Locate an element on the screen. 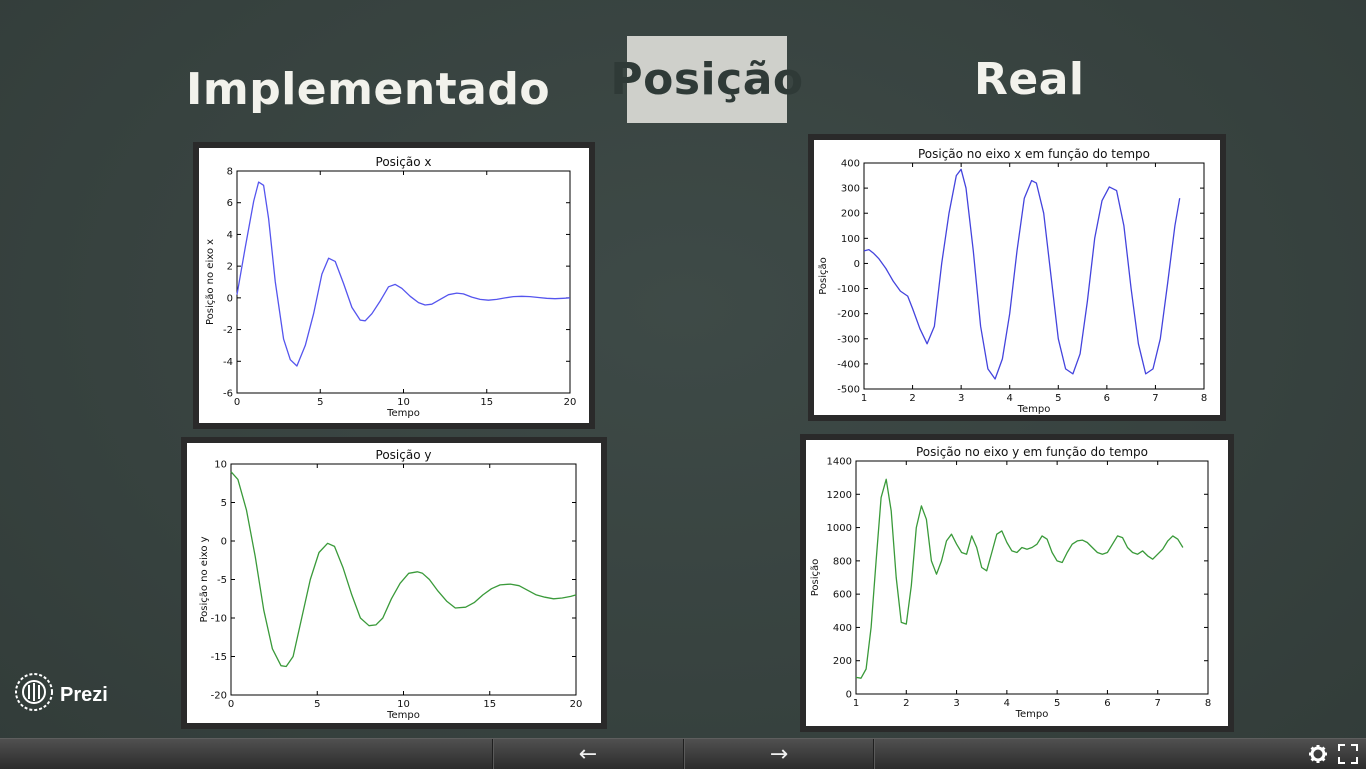 Image resolution: width=1366 pixels, height=769 pixels. y-tick-label: 100 is located at coordinates (850, 239).